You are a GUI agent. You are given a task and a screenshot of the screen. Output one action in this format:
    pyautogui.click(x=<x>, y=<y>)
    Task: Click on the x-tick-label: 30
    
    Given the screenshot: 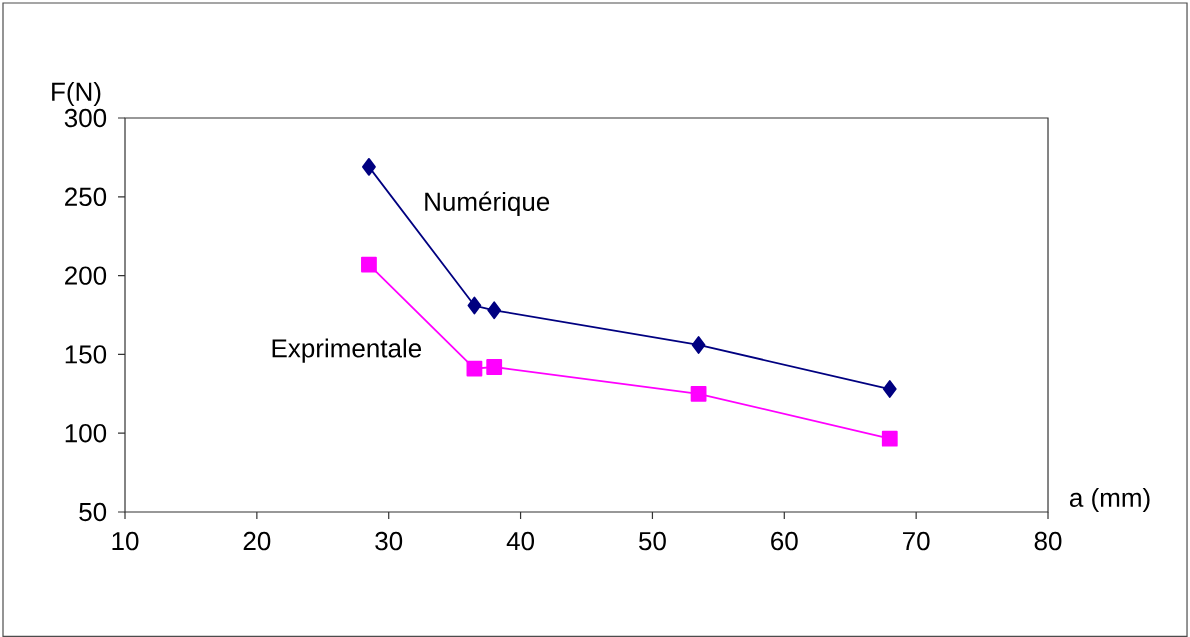 What is the action you would take?
    pyautogui.click(x=389, y=541)
    